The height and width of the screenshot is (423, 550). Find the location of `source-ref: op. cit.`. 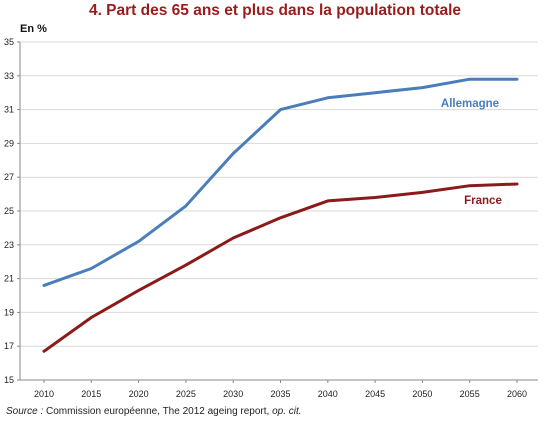

source-ref: op. cit. is located at coordinates (287, 411).